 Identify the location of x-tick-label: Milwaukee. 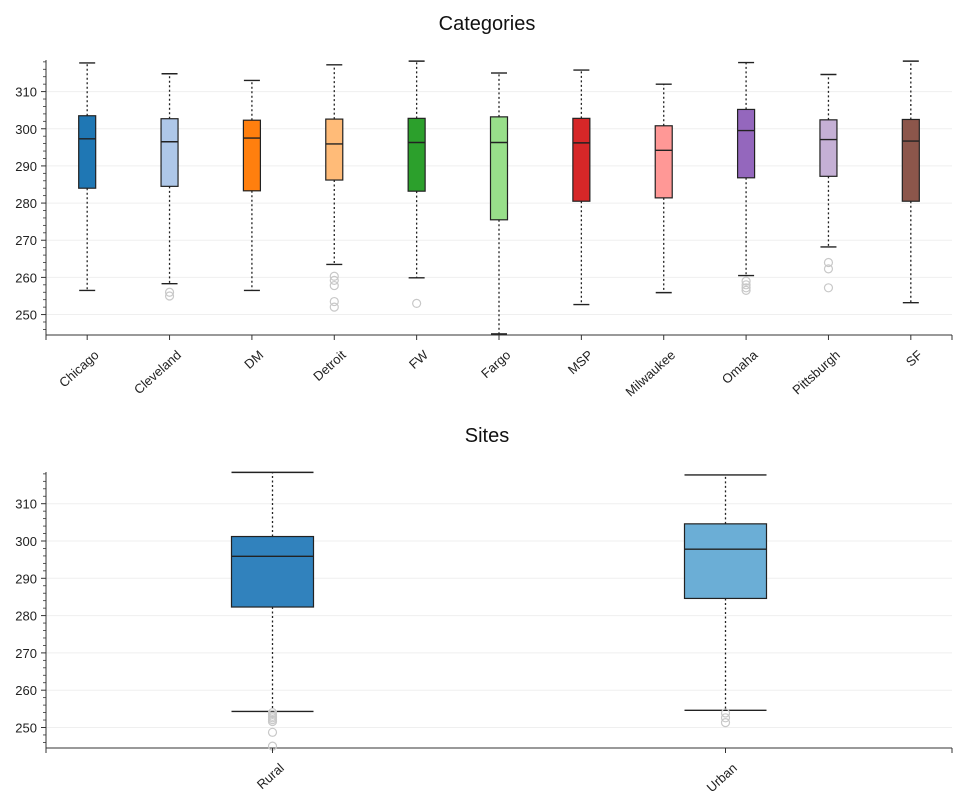
(650, 373).